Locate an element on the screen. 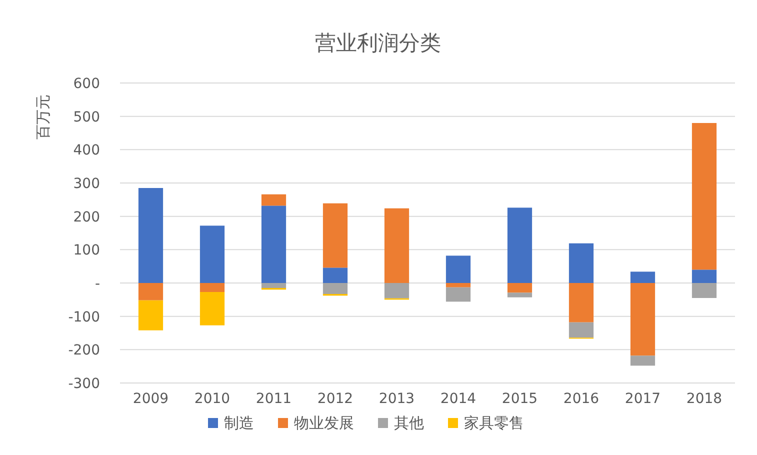 The height and width of the screenshot is (455, 757). y-tick-label: -200 is located at coordinates (84, 350).